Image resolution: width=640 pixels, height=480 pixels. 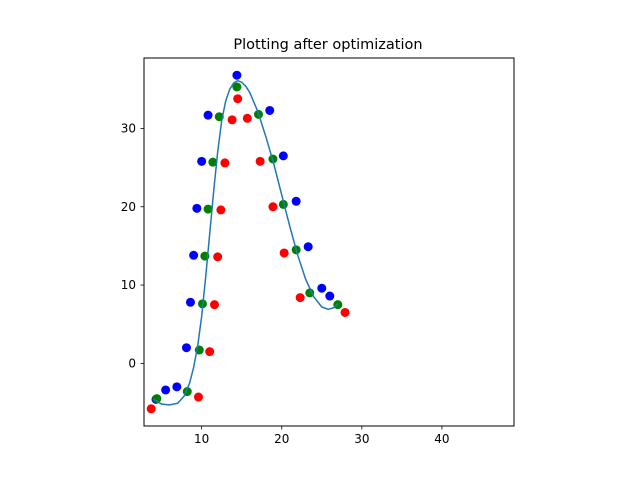 What do you see at coordinates (128, 207) in the screenshot?
I see `y-tick-label: 20` at bounding box center [128, 207].